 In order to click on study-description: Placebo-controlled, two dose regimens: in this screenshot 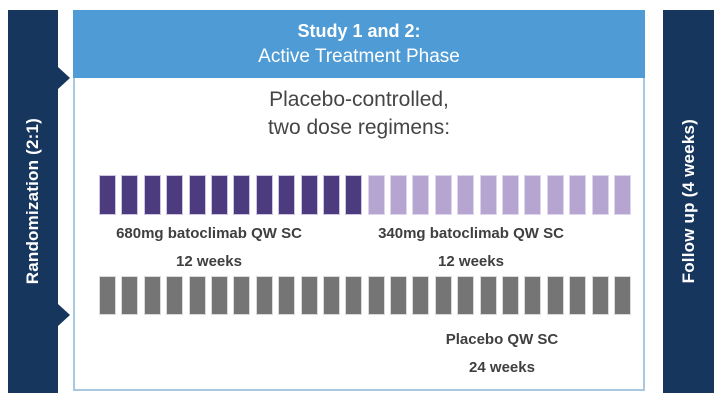, I will do `click(359, 114)`.